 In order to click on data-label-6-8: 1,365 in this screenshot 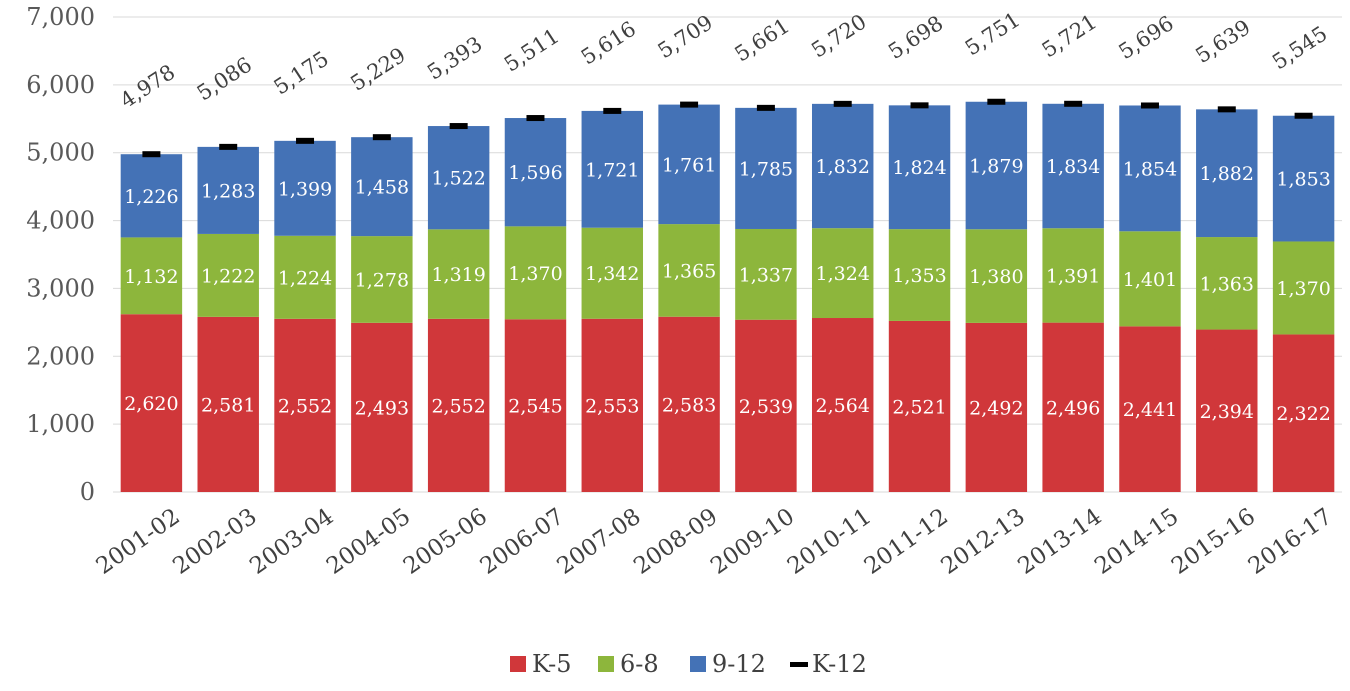, I will do `click(689, 271)`.